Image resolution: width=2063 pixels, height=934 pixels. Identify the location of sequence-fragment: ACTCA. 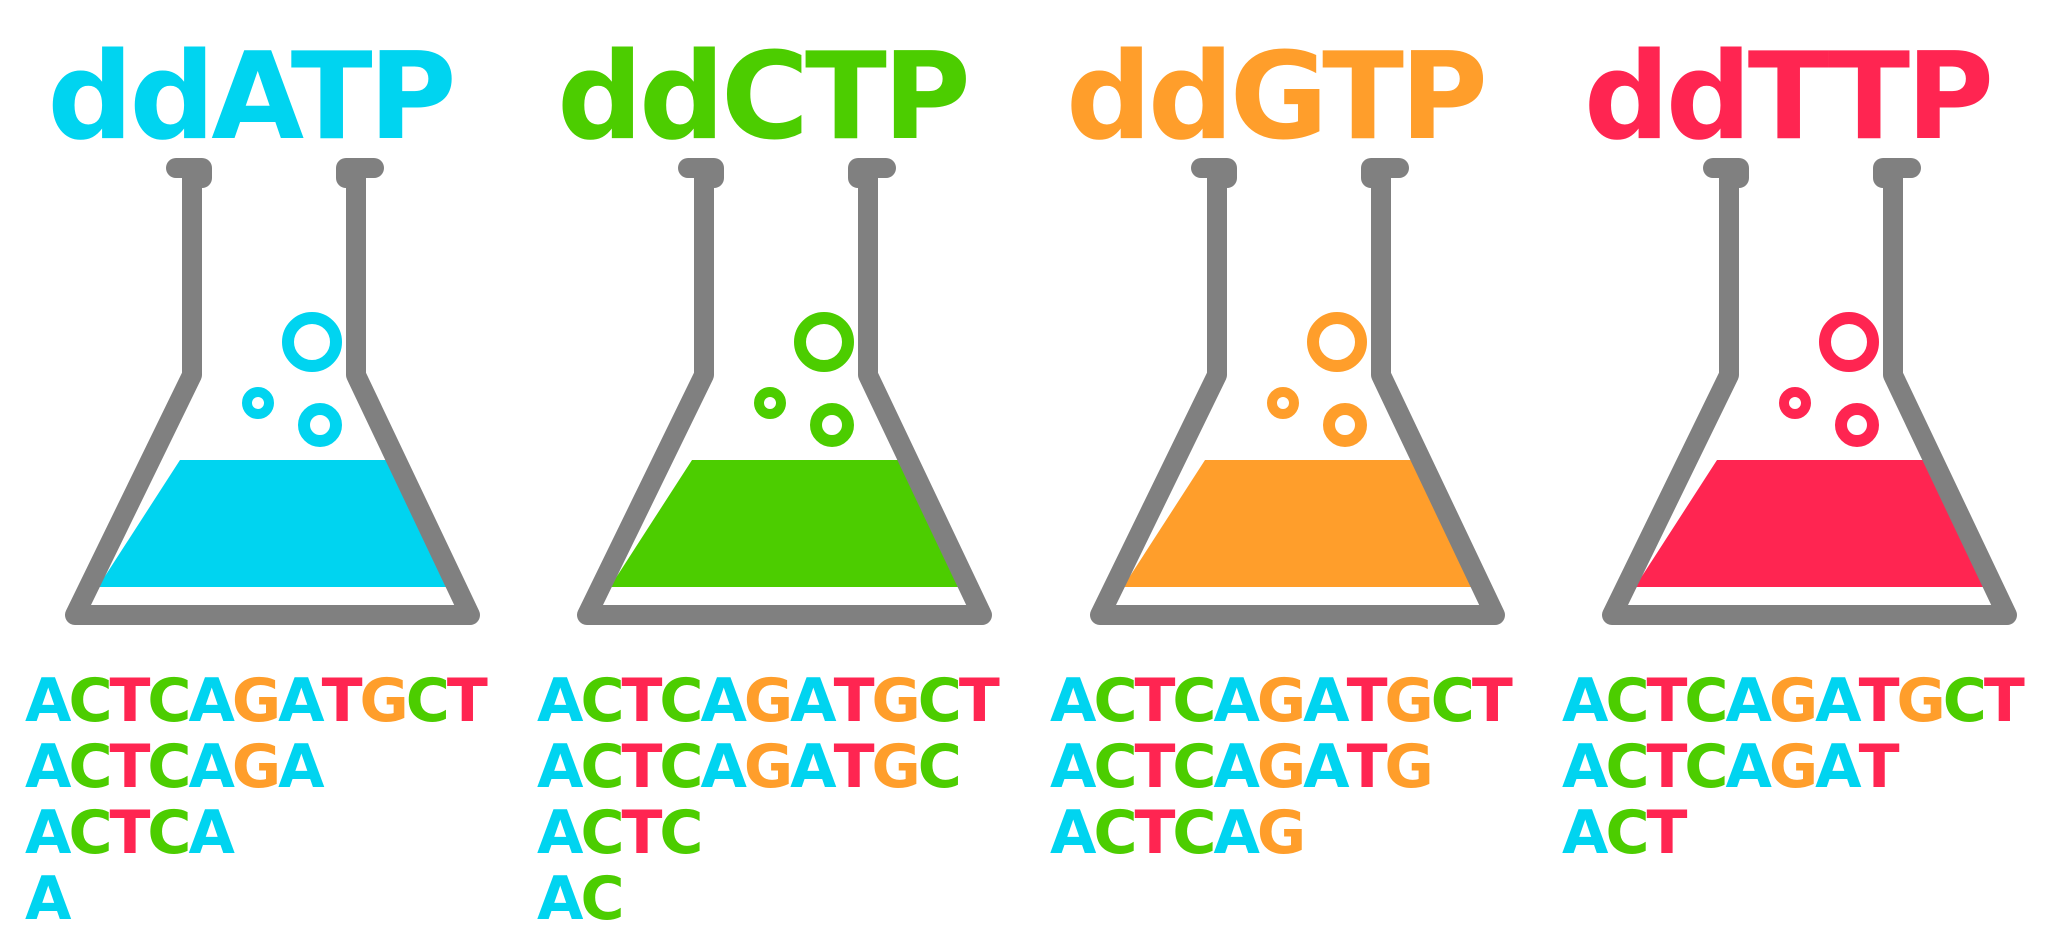
(265, 833).